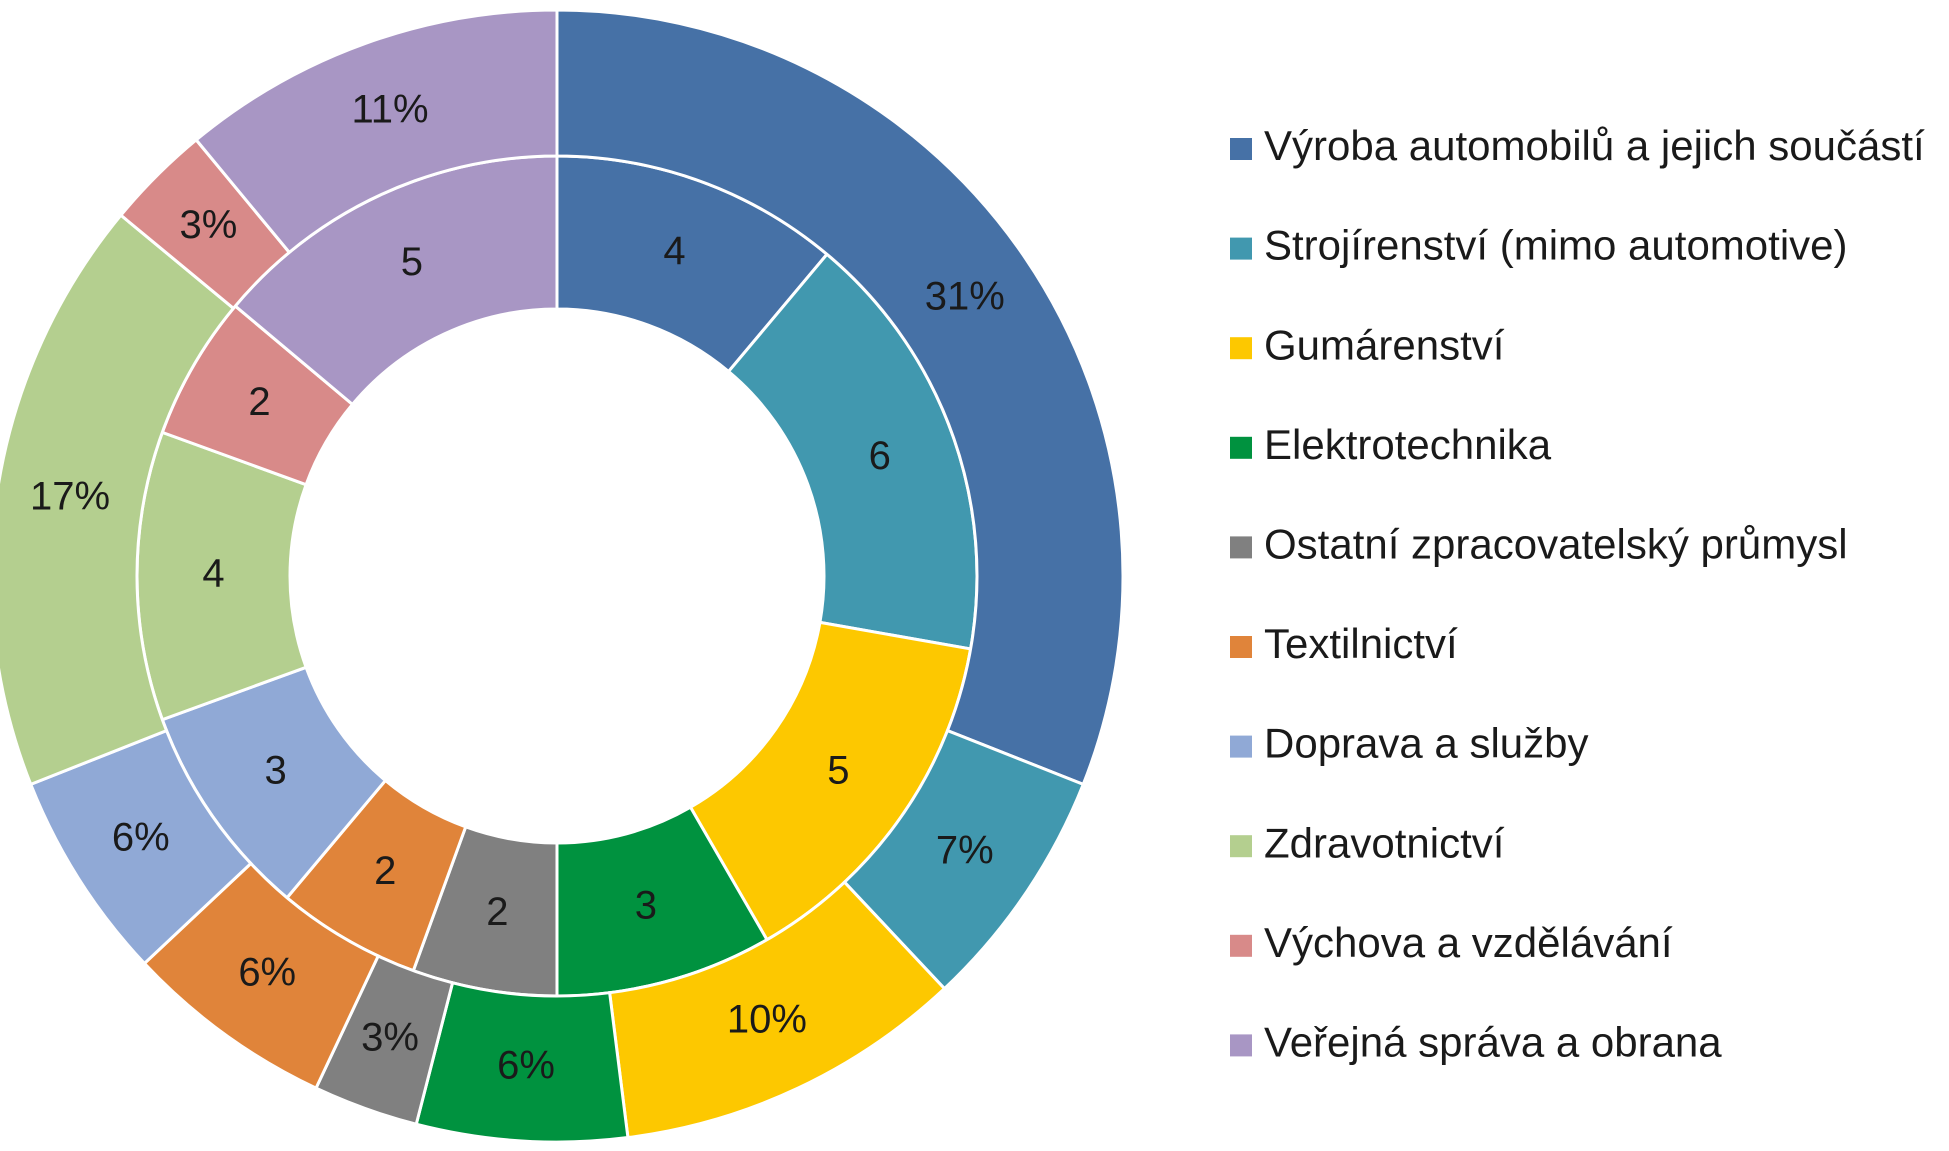 This screenshot has height=1151, width=1949. Describe the element at coordinates (1361, 643) in the screenshot. I see `legend-label: Textilnictví` at that location.